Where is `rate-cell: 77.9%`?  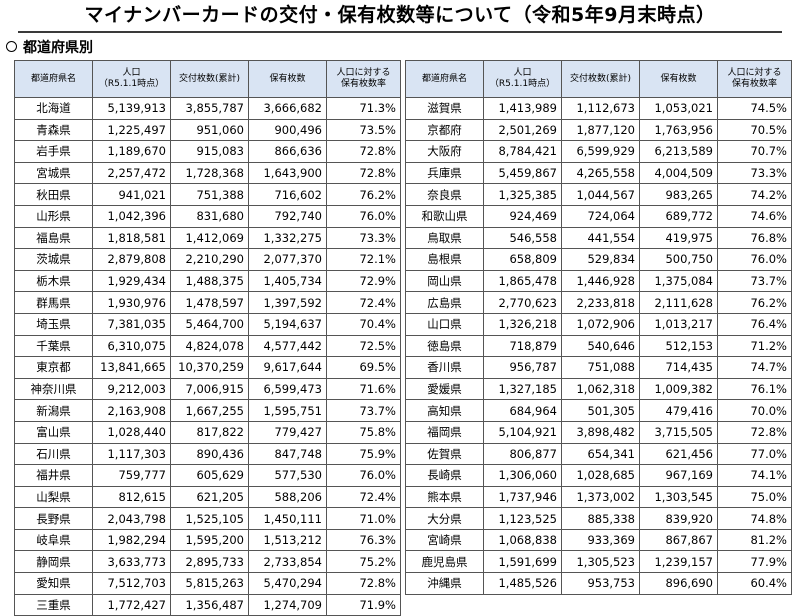
rate-cell: 77.9% is located at coordinates (754, 562).